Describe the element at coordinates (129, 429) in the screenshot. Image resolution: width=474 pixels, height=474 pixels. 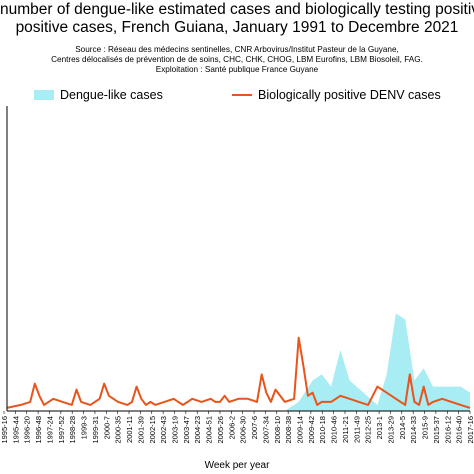
I see `x-tick-label: 2001-11` at that location.